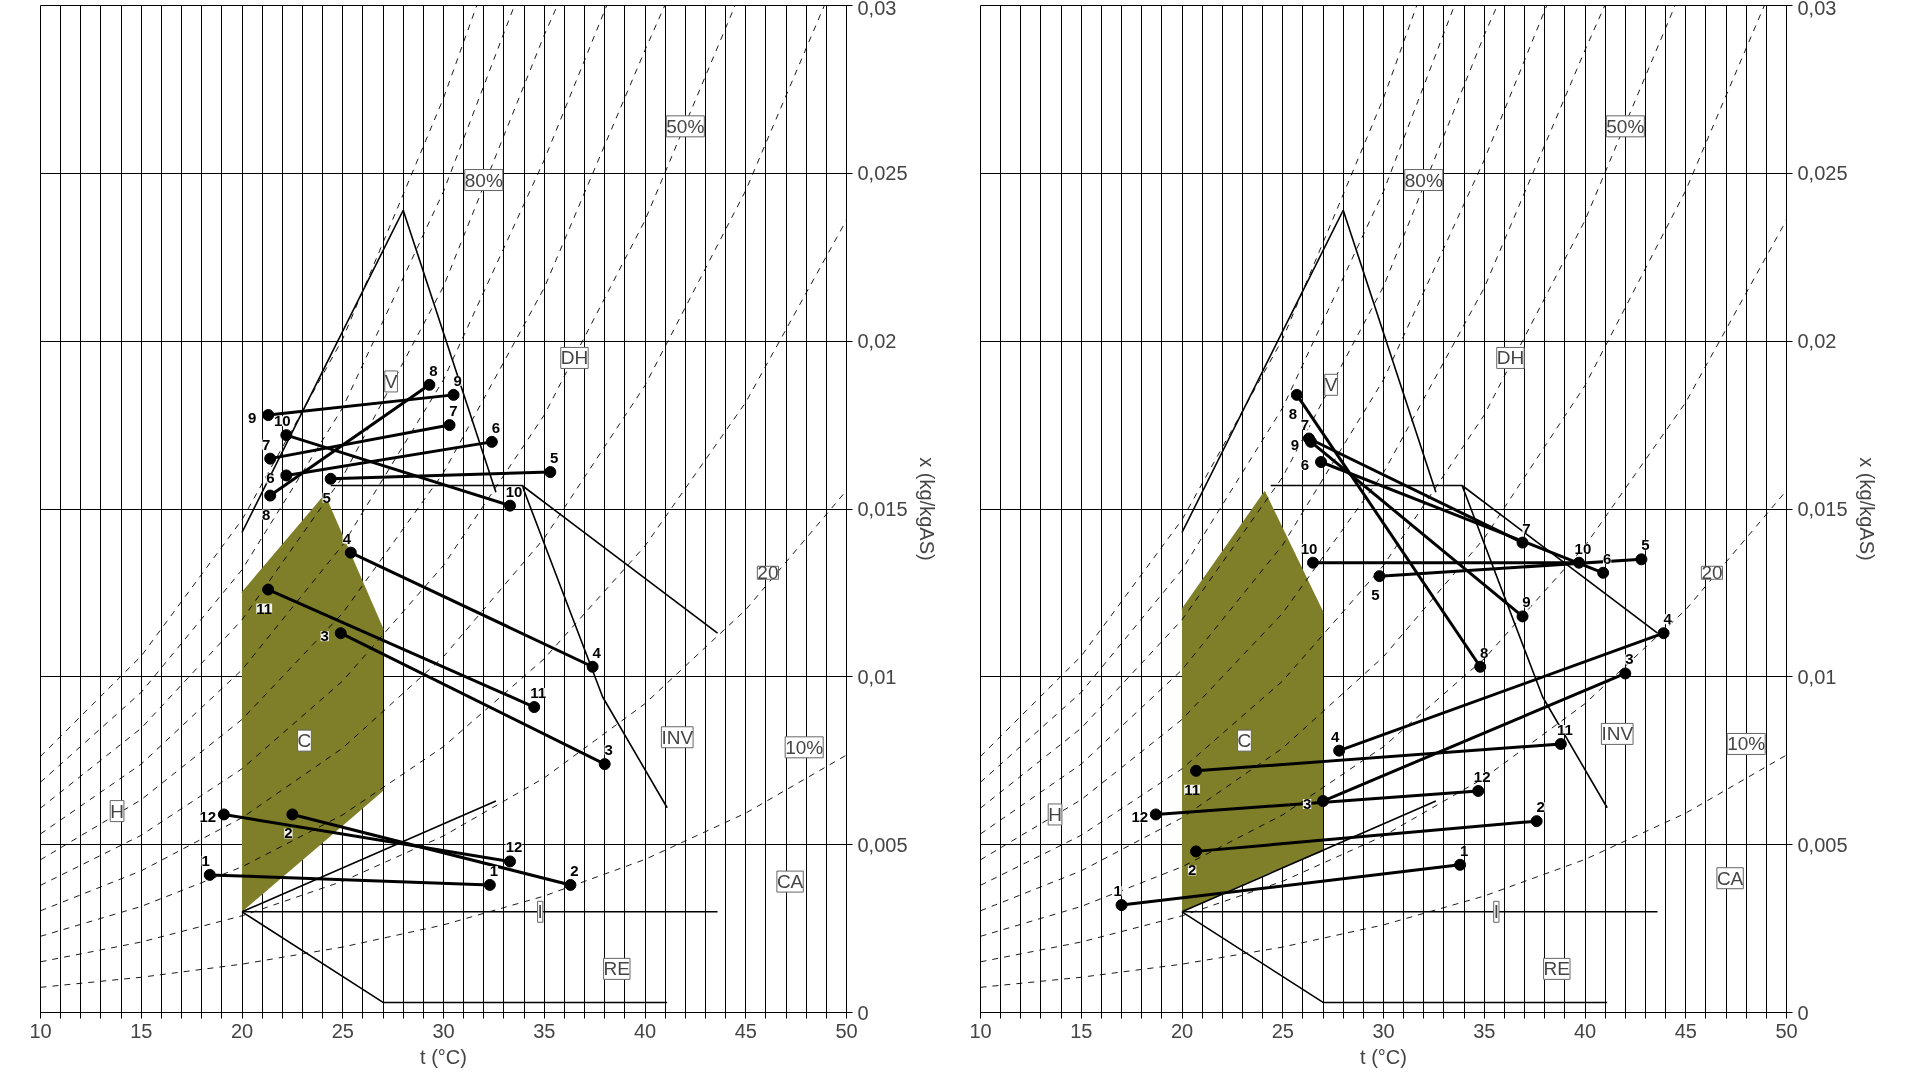 The height and width of the screenshot is (1092, 1906). I want to click on y-tick-label: 0, so click(1803, 1012).